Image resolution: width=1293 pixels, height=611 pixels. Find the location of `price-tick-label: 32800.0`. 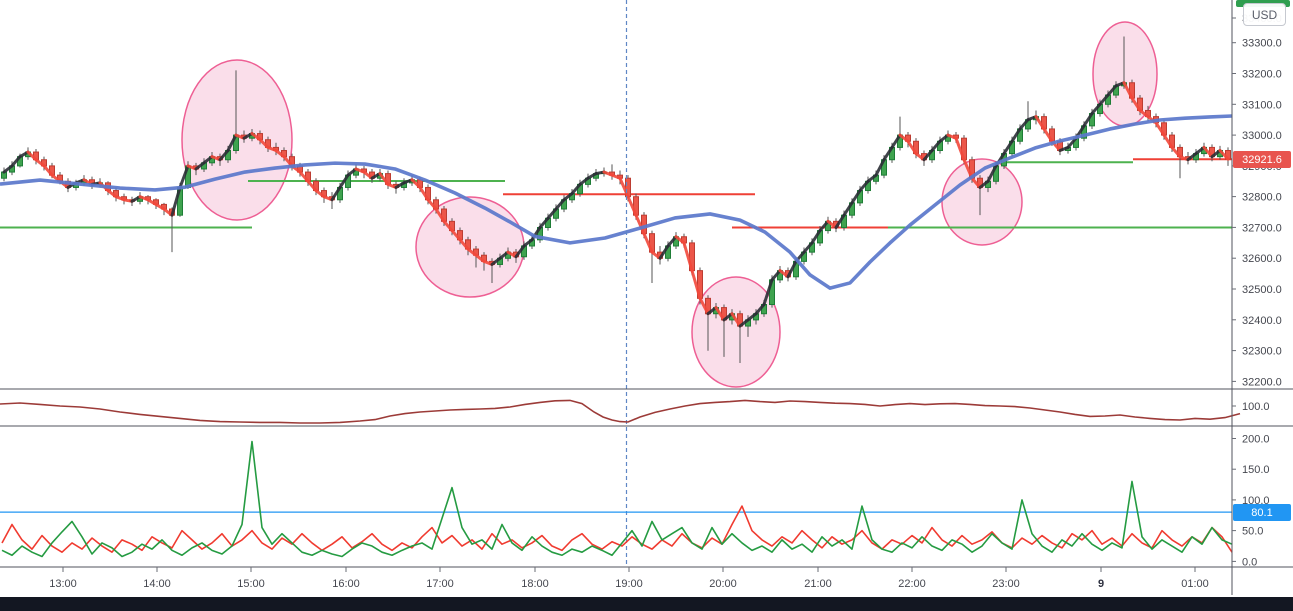

price-tick-label: 32800.0 is located at coordinates (1262, 198).